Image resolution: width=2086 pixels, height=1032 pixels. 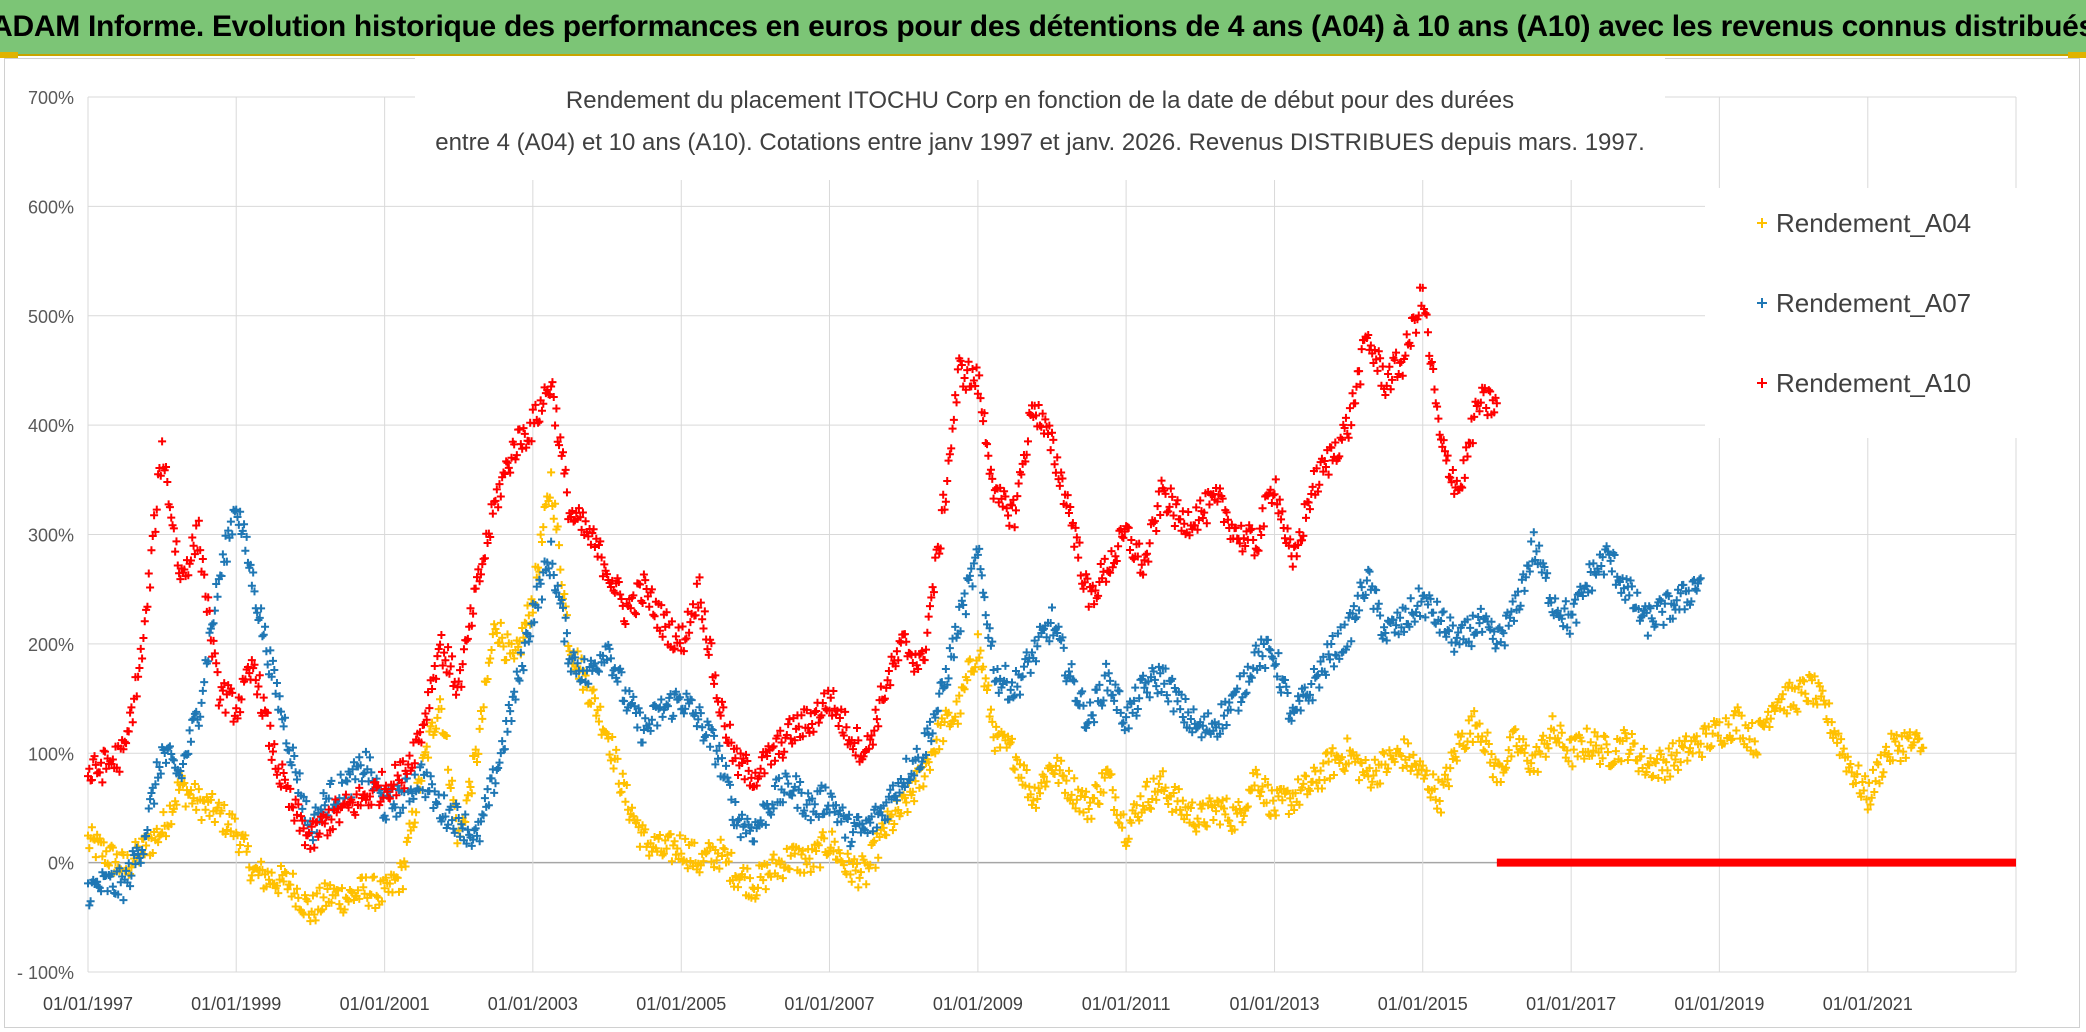 I want to click on x-tick-label: 01/01/1999, so click(x=236, y=1004).